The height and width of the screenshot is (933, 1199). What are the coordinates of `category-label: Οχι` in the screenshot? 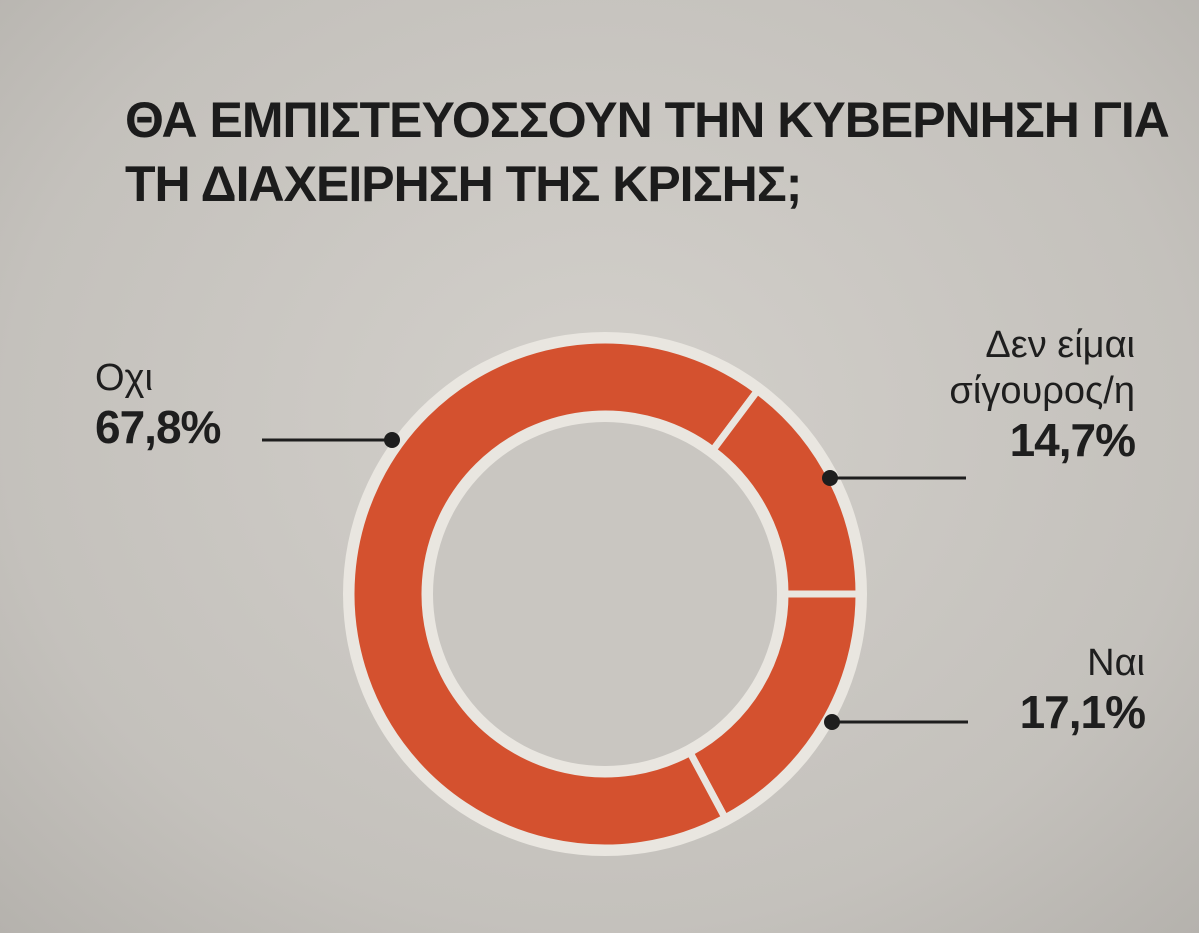 It's located at (124, 378).